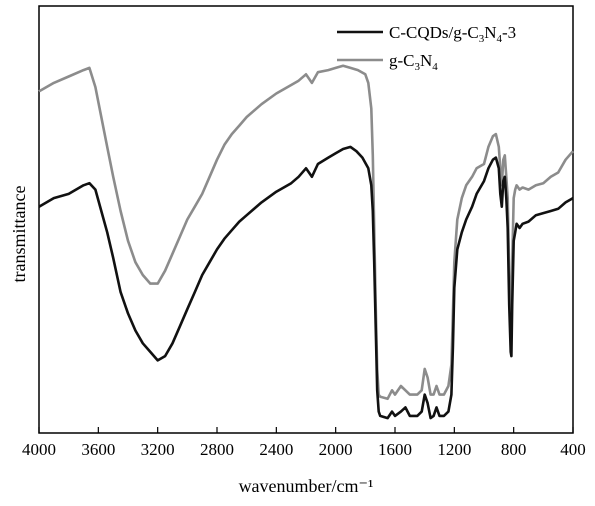 This screenshot has width=595, height=506. What do you see at coordinates (426, 48) in the screenshot?
I see `legend: C-CQDs/g-C3N4-3 g-C3N4` at bounding box center [426, 48].